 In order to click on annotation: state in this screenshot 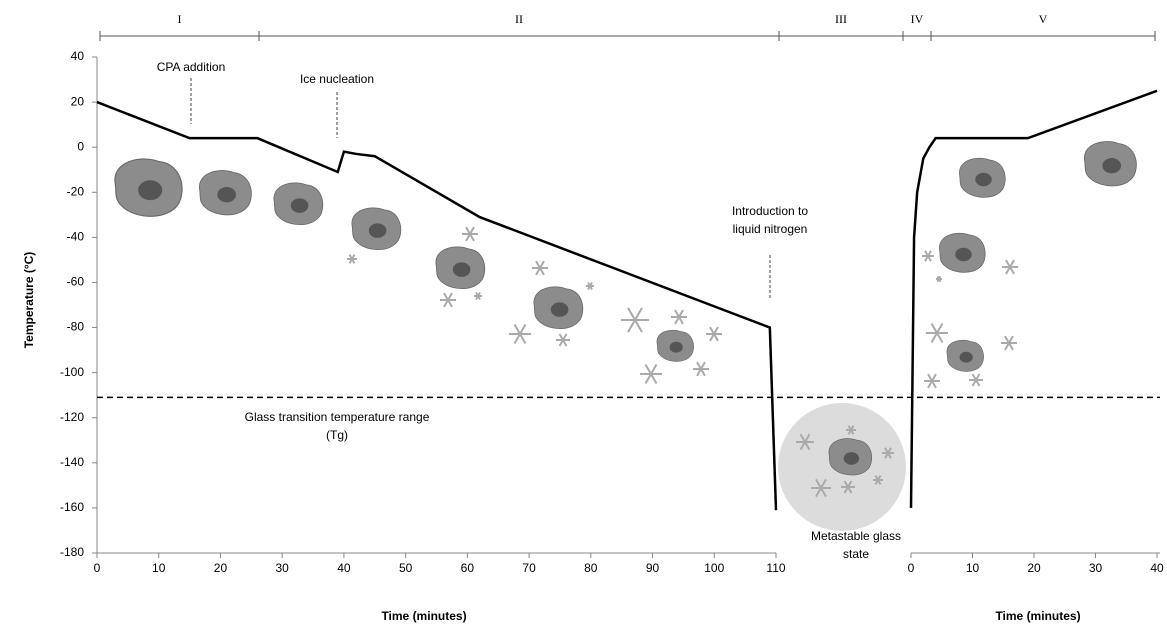, I will do `click(856, 554)`.